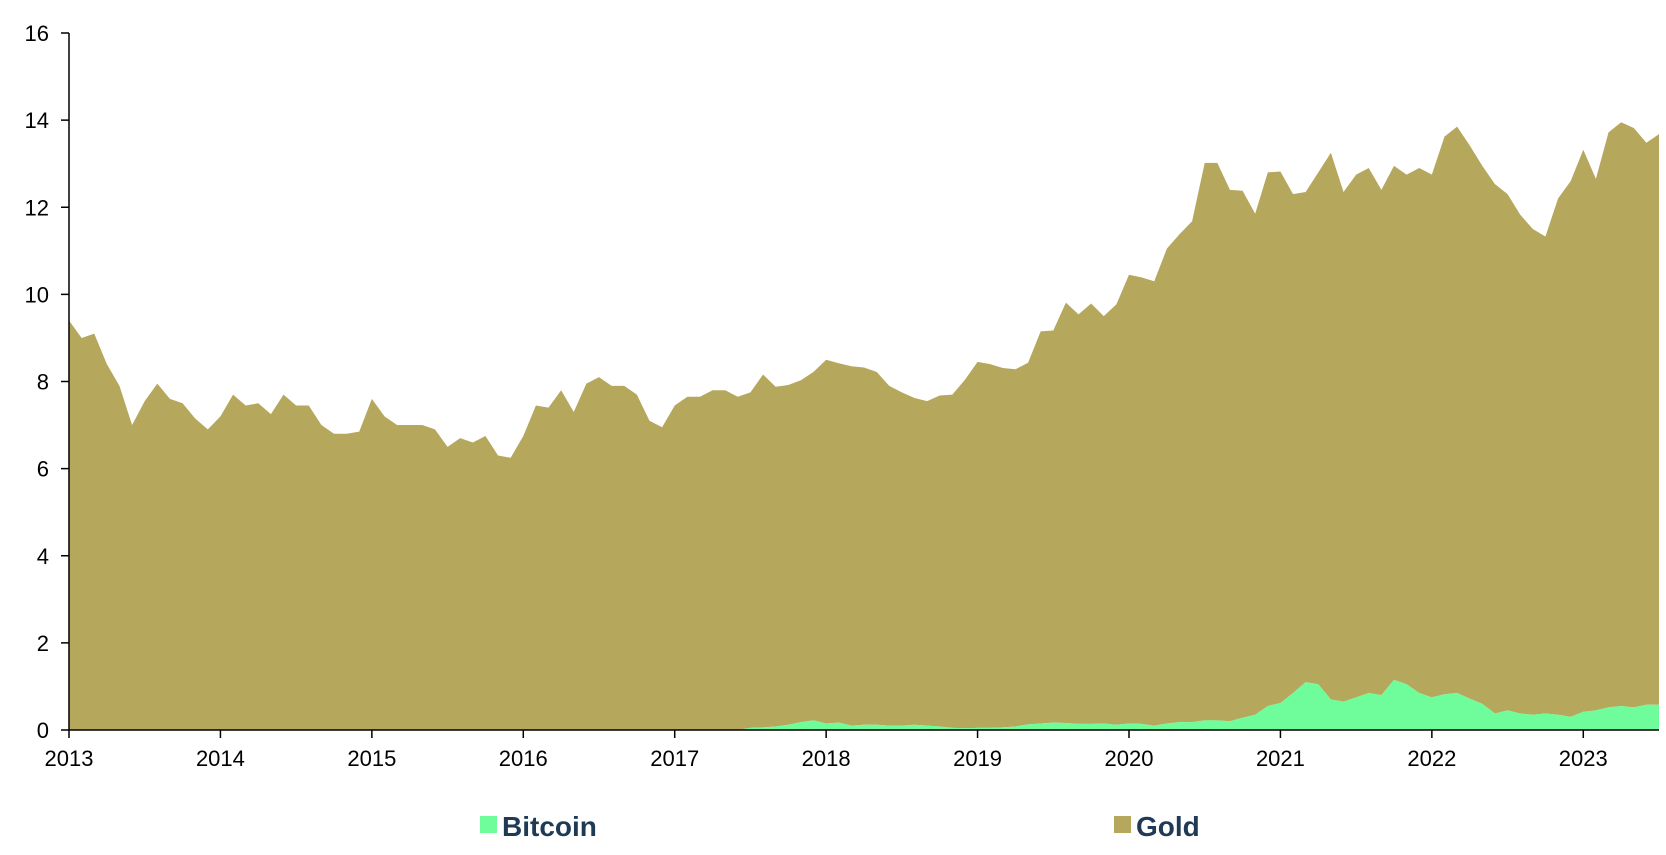 This screenshot has height=855, width=1666. I want to click on series-area-bitcoin, so click(864, 704).